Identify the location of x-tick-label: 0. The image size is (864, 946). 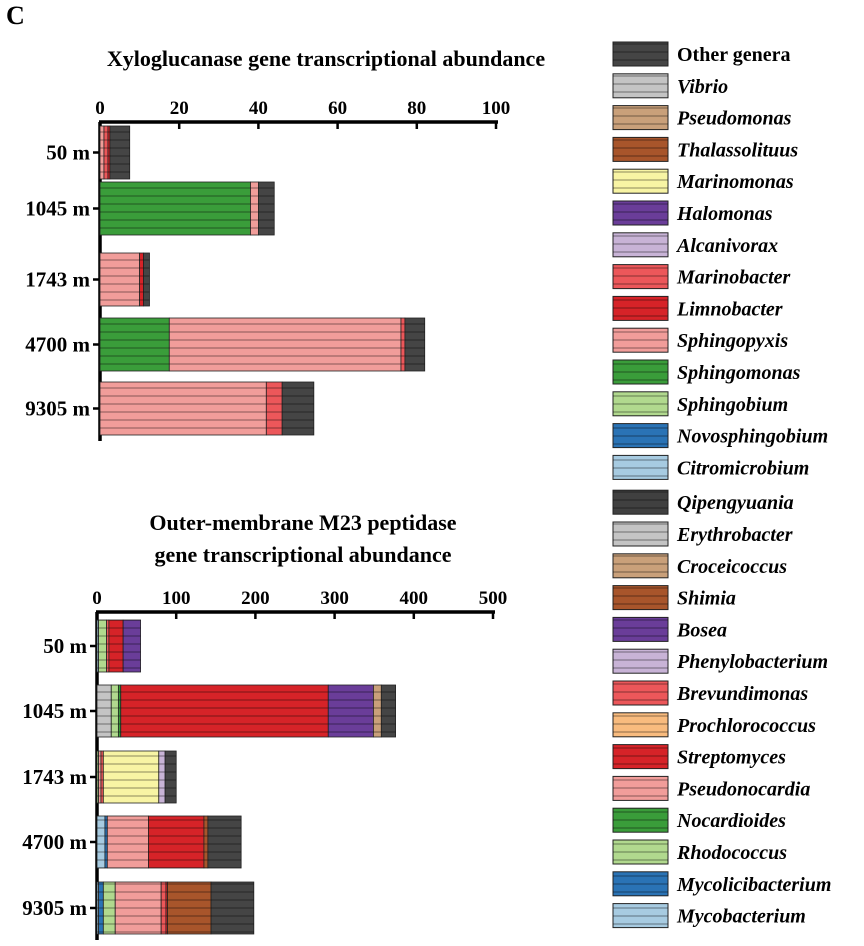
(100, 108).